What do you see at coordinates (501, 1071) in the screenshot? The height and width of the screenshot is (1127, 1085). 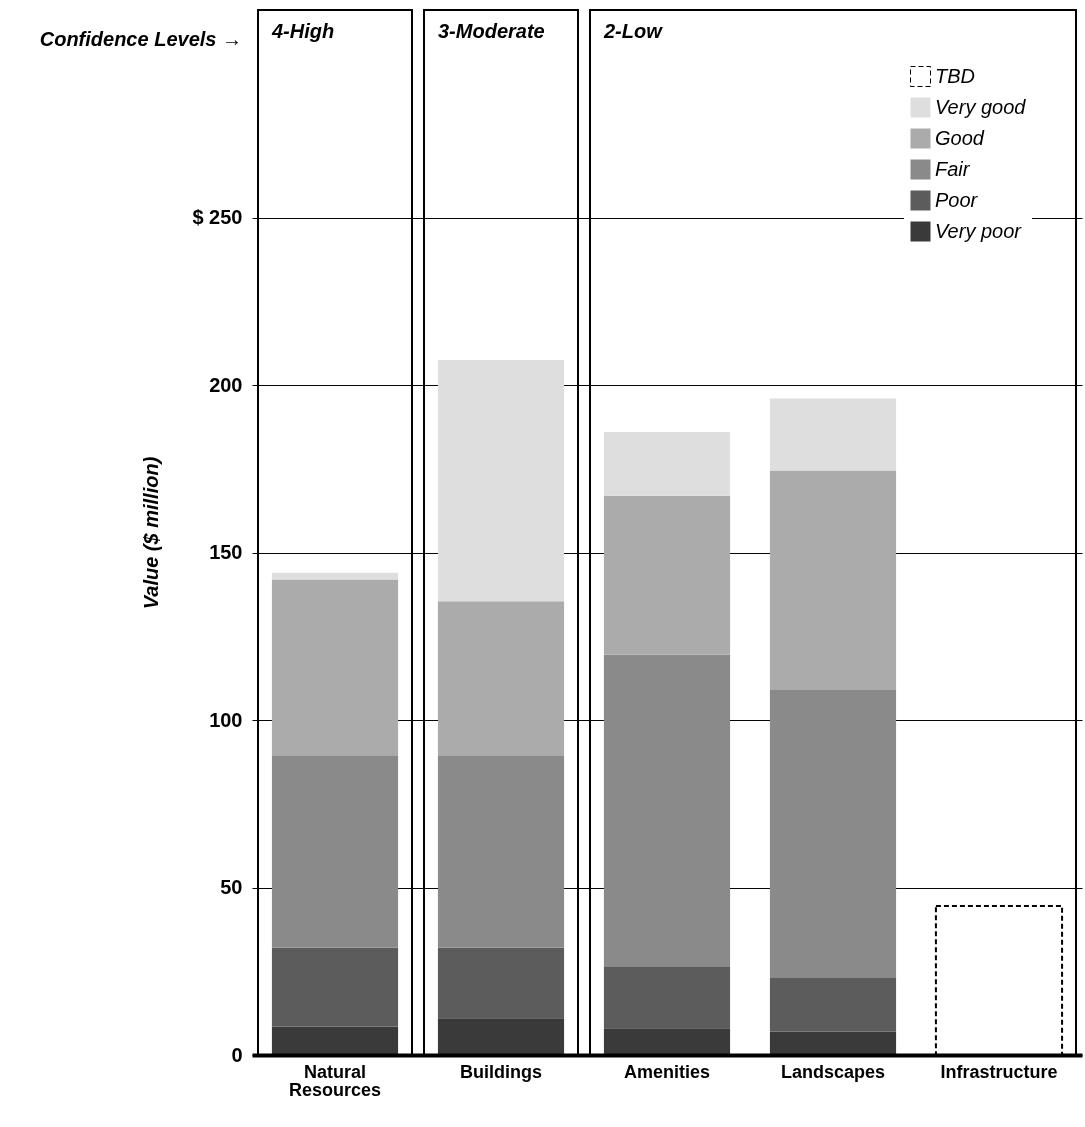 I see `x-tick-label: Buildings` at bounding box center [501, 1071].